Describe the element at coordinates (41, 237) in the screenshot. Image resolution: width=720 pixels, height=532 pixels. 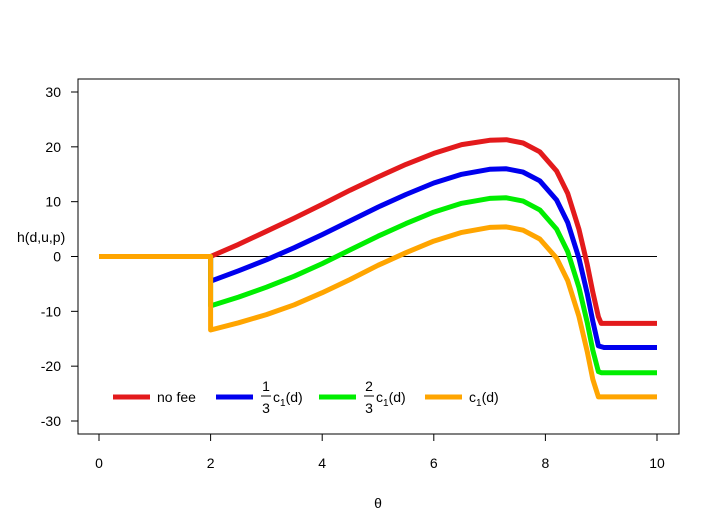
I see `y-axis-title: h(d,u,p)` at that location.